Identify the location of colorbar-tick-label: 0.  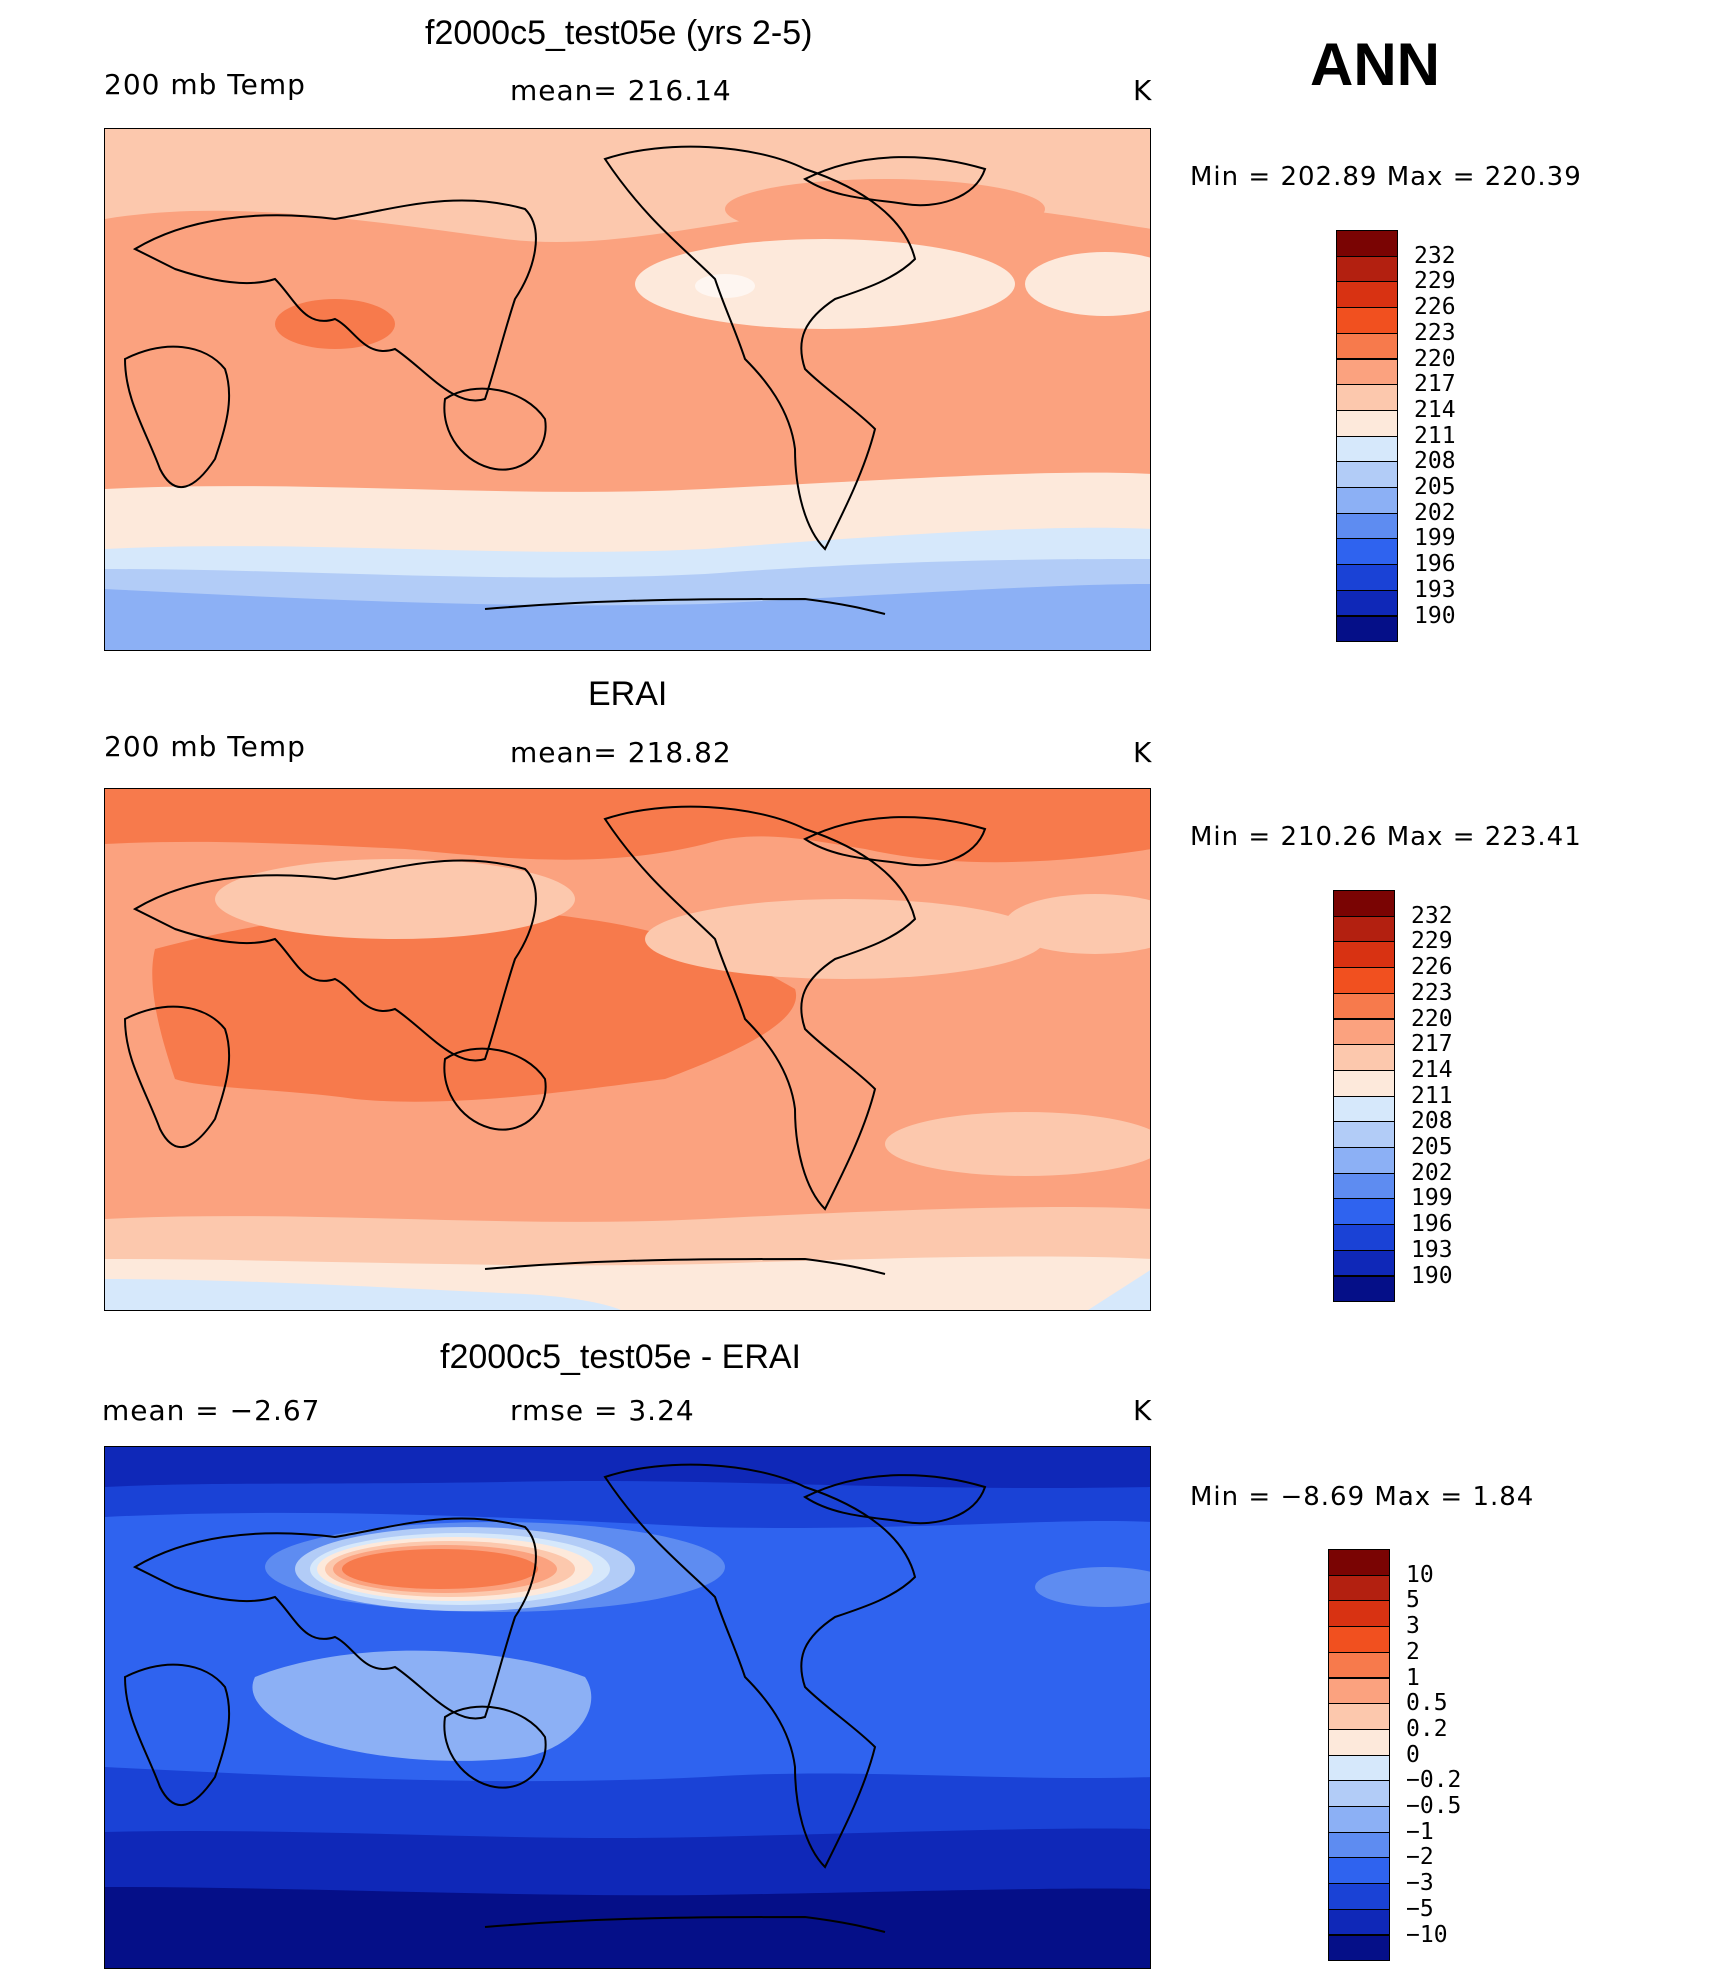
(1413, 1754).